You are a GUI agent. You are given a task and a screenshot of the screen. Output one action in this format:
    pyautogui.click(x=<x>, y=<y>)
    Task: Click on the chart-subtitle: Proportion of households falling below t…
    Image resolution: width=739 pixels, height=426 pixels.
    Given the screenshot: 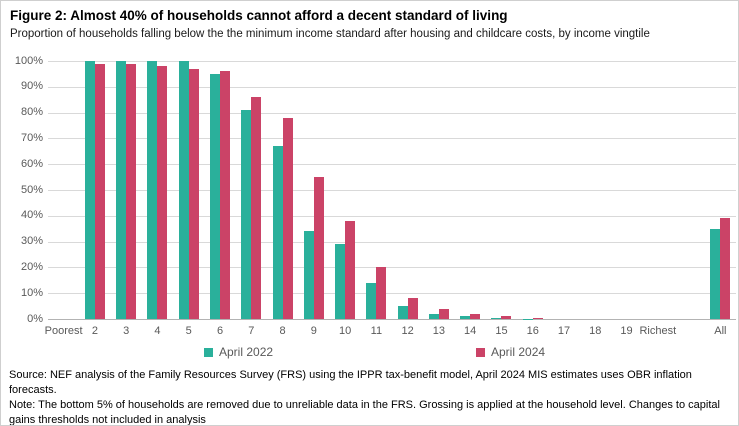 What is the action you would take?
    pyautogui.click(x=330, y=34)
    